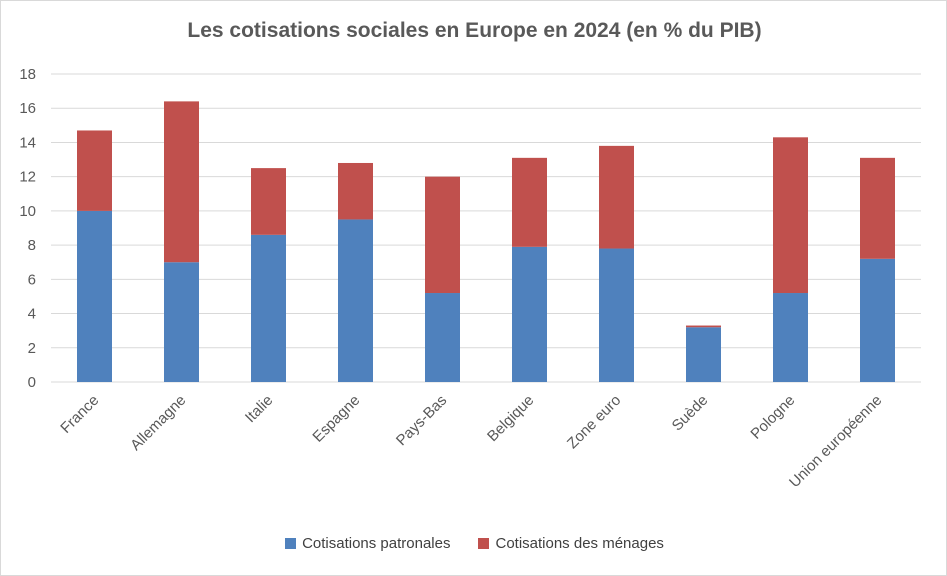 The width and height of the screenshot is (947, 576). What do you see at coordinates (484, 543) in the screenshot?
I see `legend-swatch-menages` at bounding box center [484, 543].